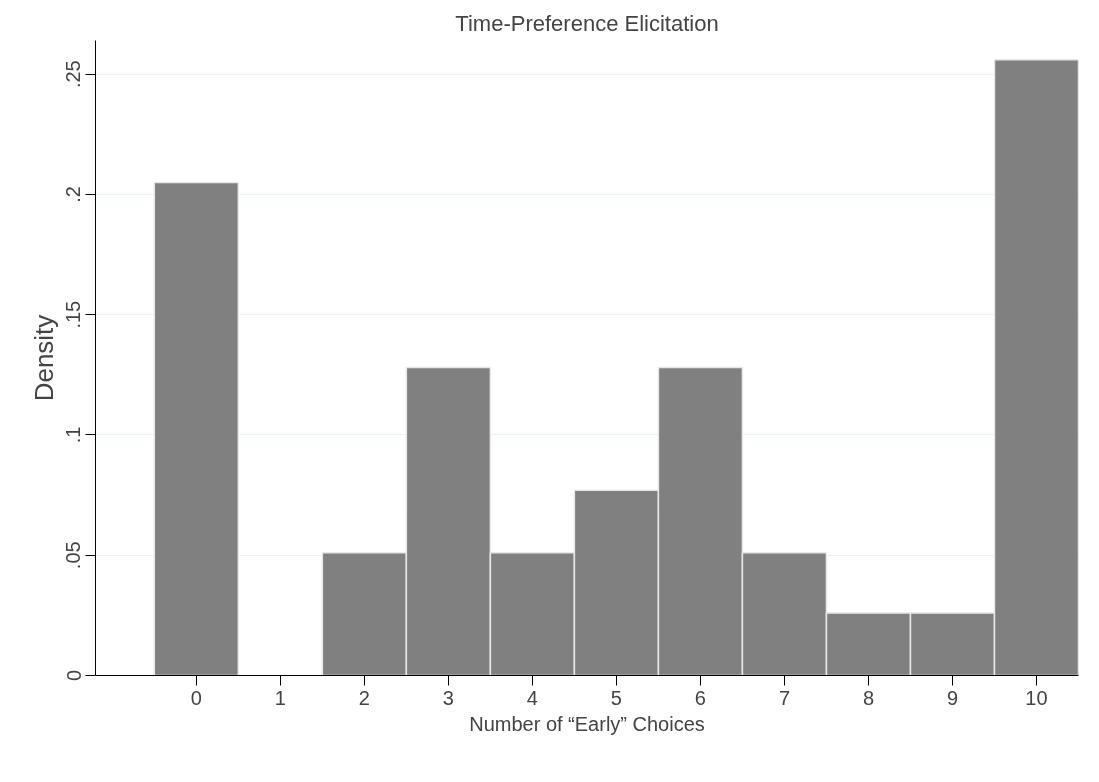 The width and height of the screenshot is (1099, 782). Describe the element at coordinates (784, 697) in the screenshot. I see `x-tick-label: 7` at that location.